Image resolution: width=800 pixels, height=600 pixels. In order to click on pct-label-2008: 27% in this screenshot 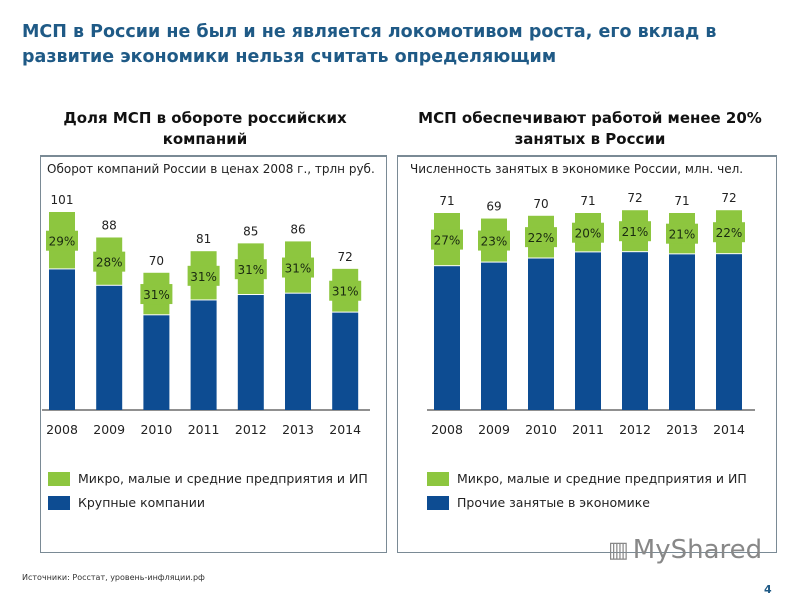, I will do `click(447, 241)`.